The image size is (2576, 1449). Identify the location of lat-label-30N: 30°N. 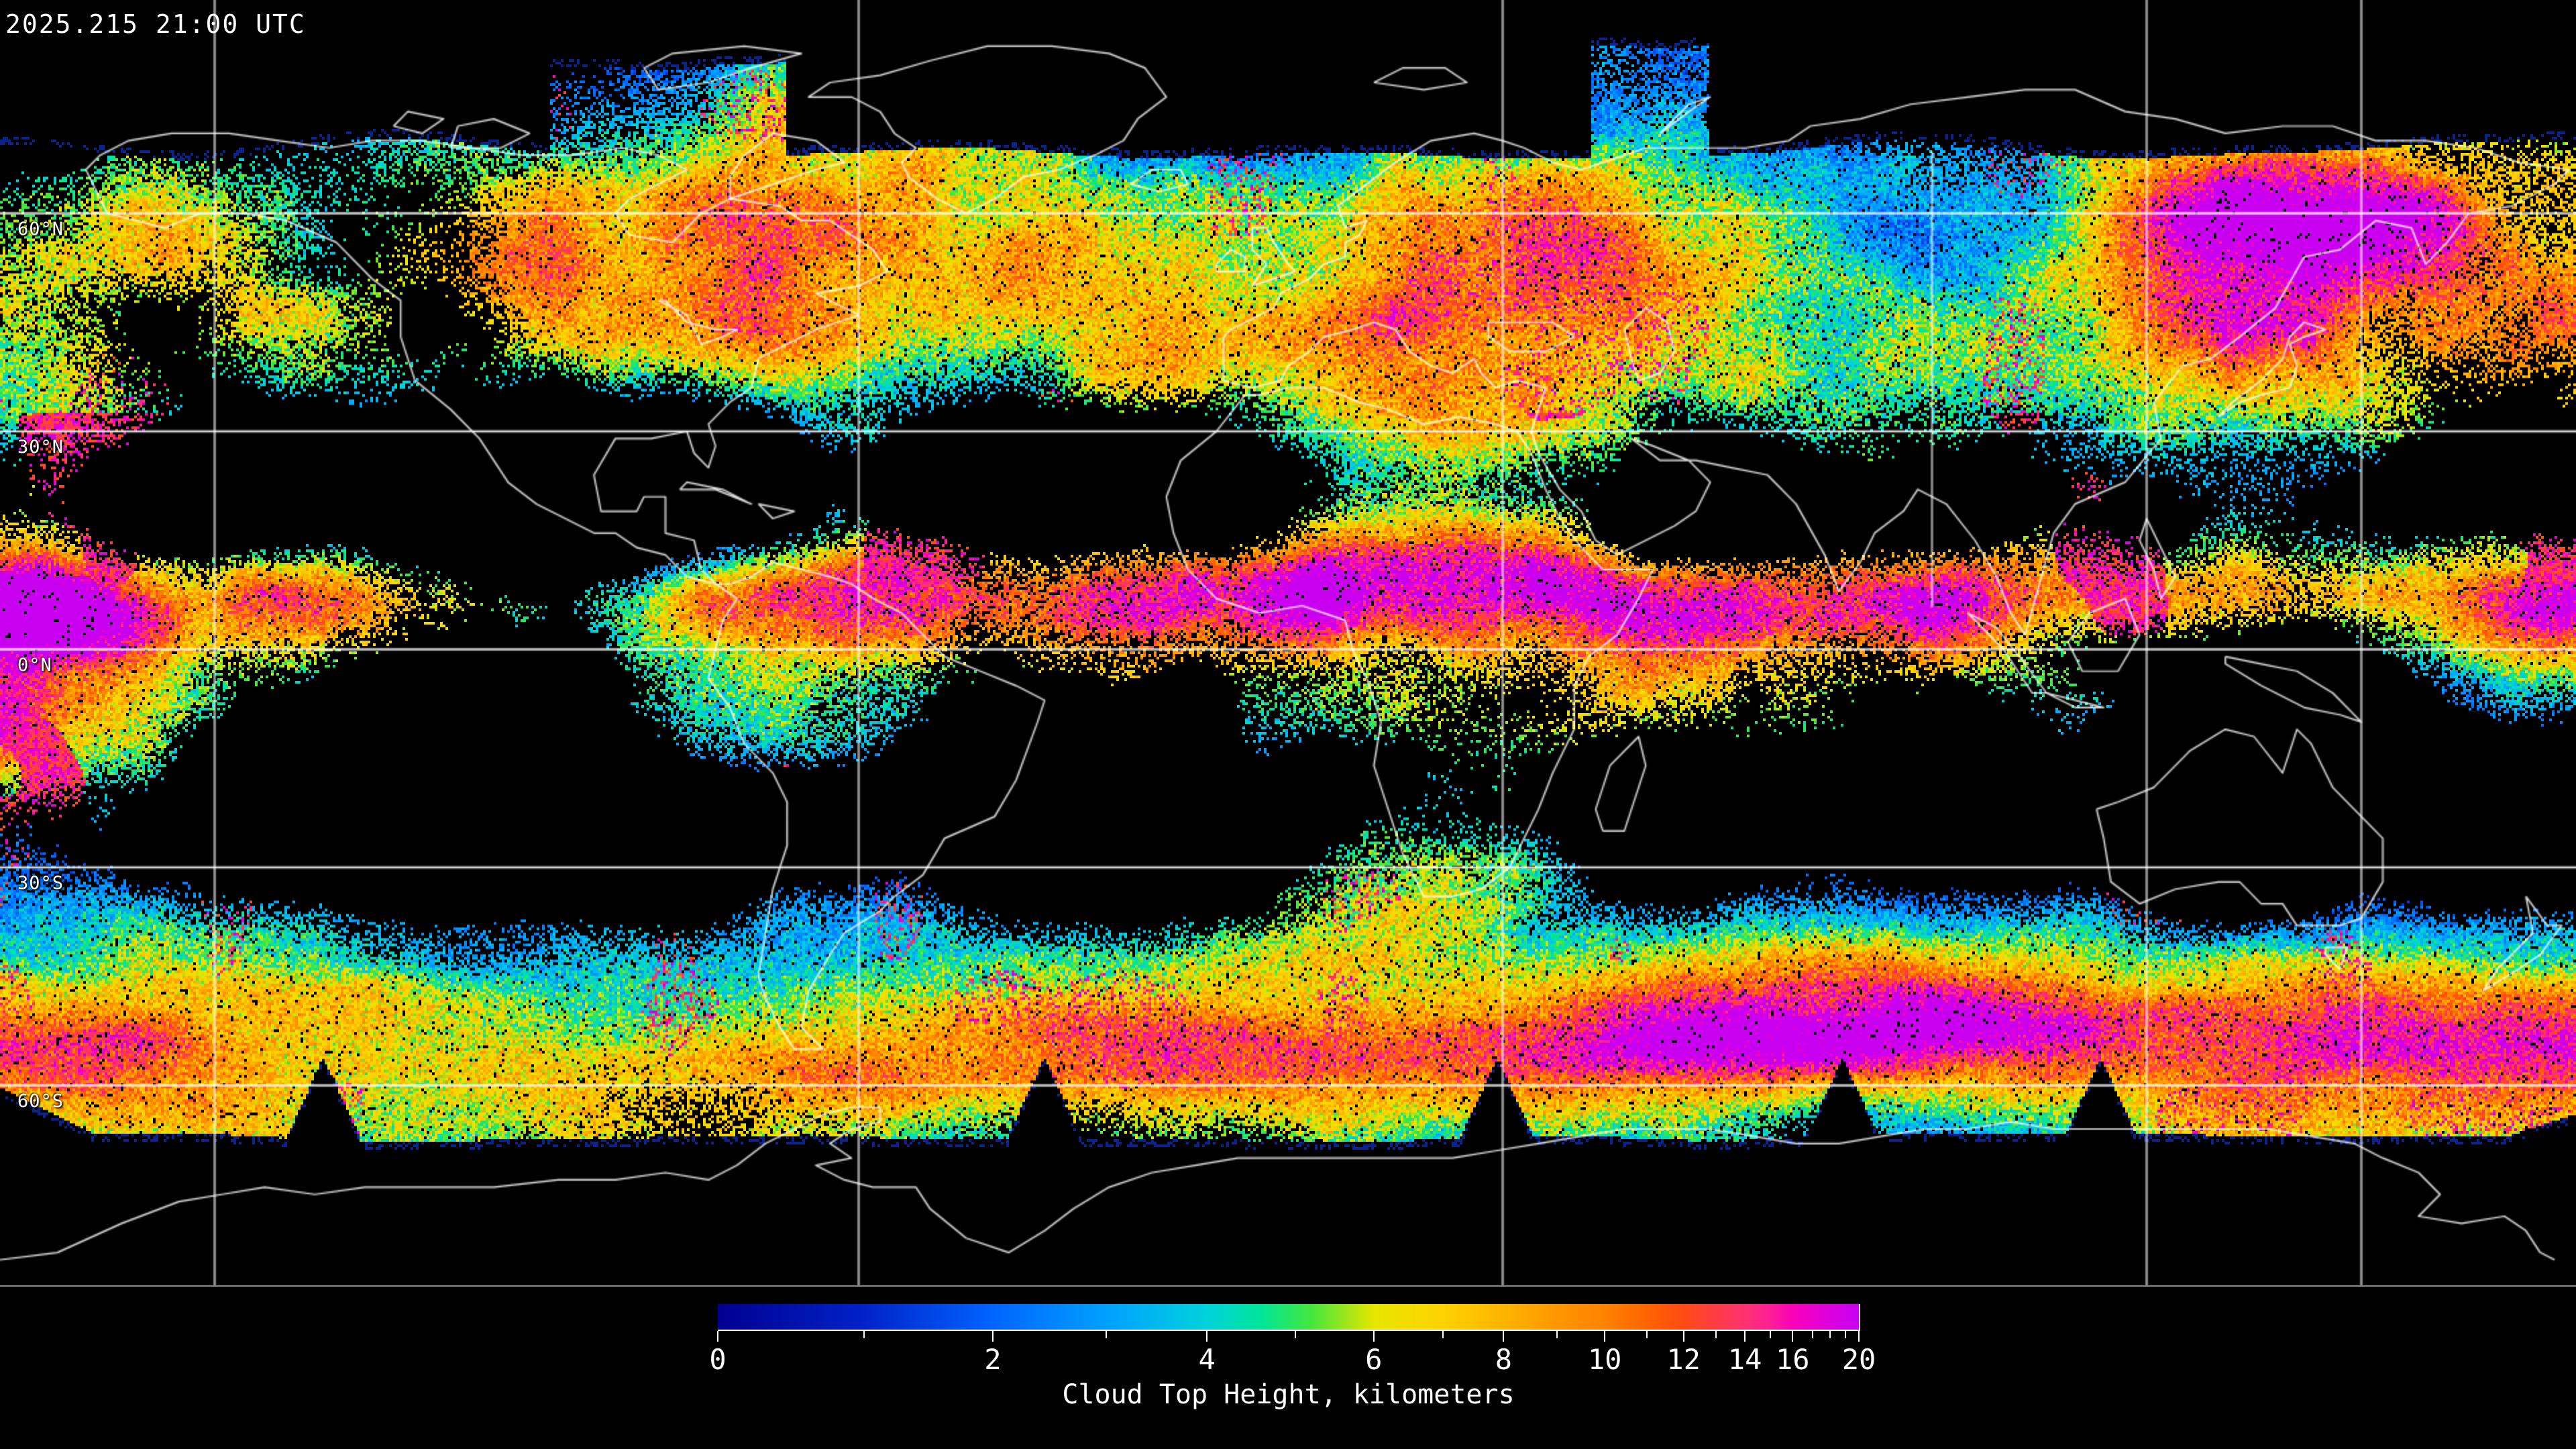
(40, 447).